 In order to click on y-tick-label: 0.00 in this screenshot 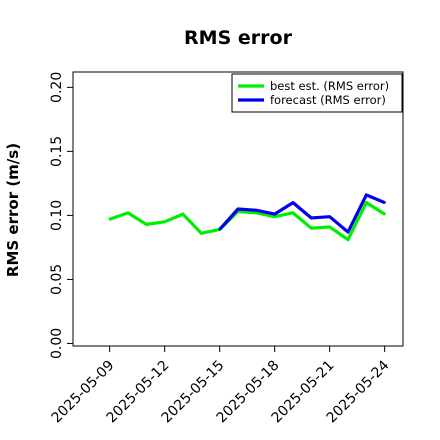, I will do `click(57, 343)`.